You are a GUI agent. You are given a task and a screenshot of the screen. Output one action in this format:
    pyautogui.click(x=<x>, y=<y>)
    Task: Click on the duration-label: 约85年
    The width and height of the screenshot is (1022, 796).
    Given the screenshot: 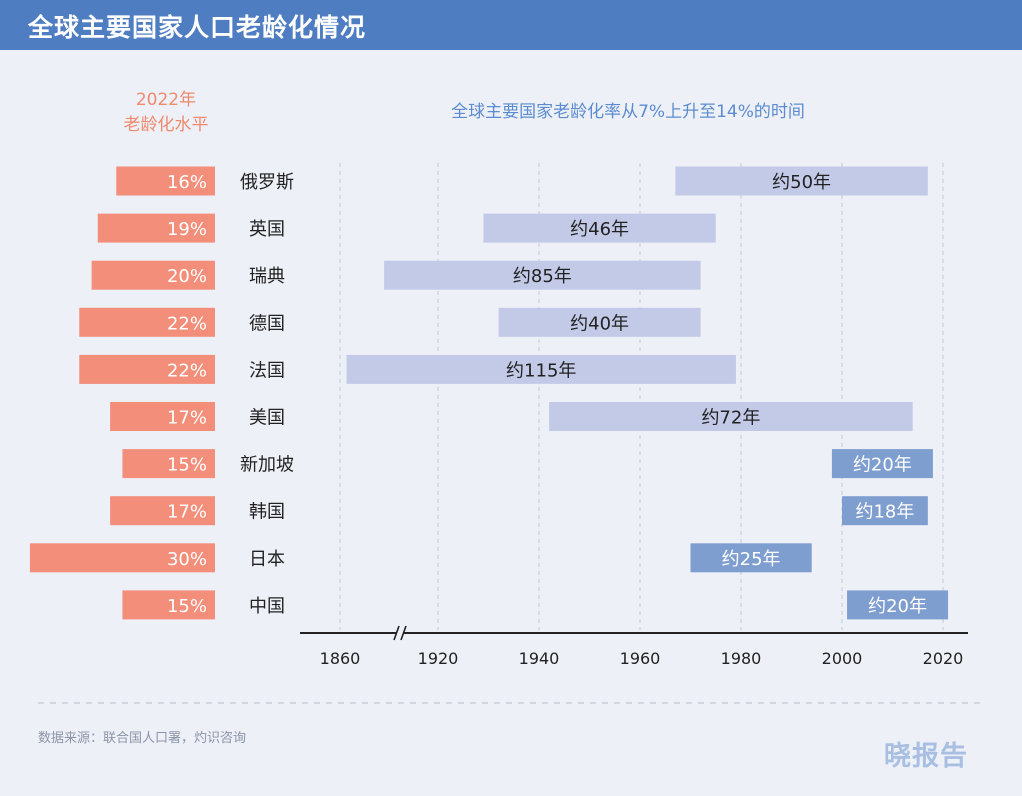 What is the action you would take?
    pyautogui.click(x=542, y=276)
    